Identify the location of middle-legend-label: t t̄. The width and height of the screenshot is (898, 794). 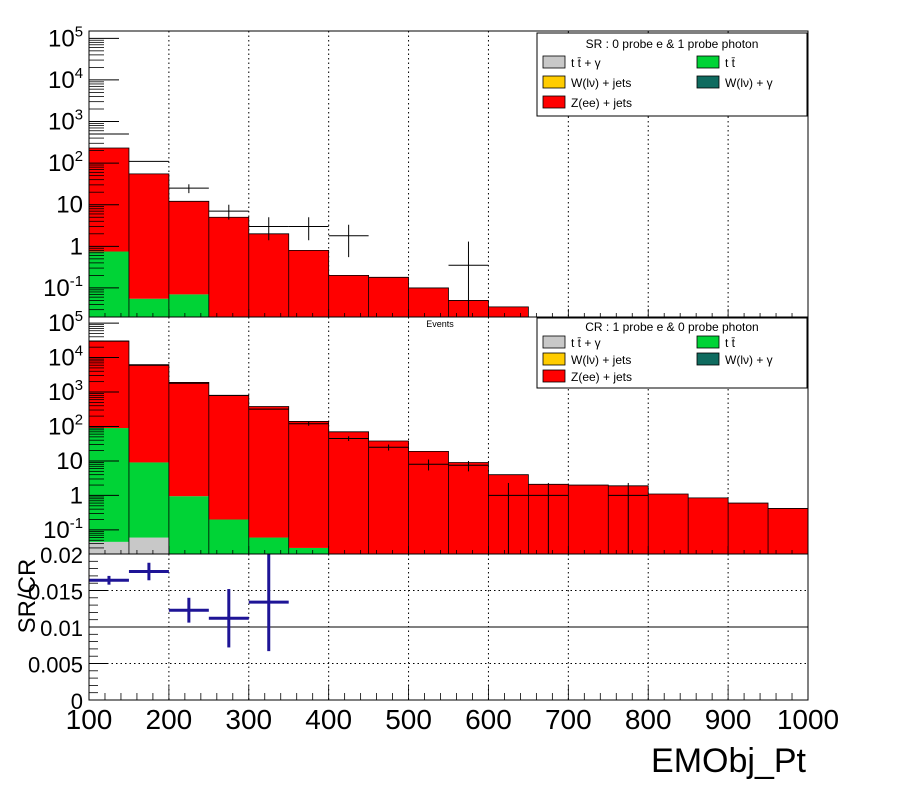
(730, 343).